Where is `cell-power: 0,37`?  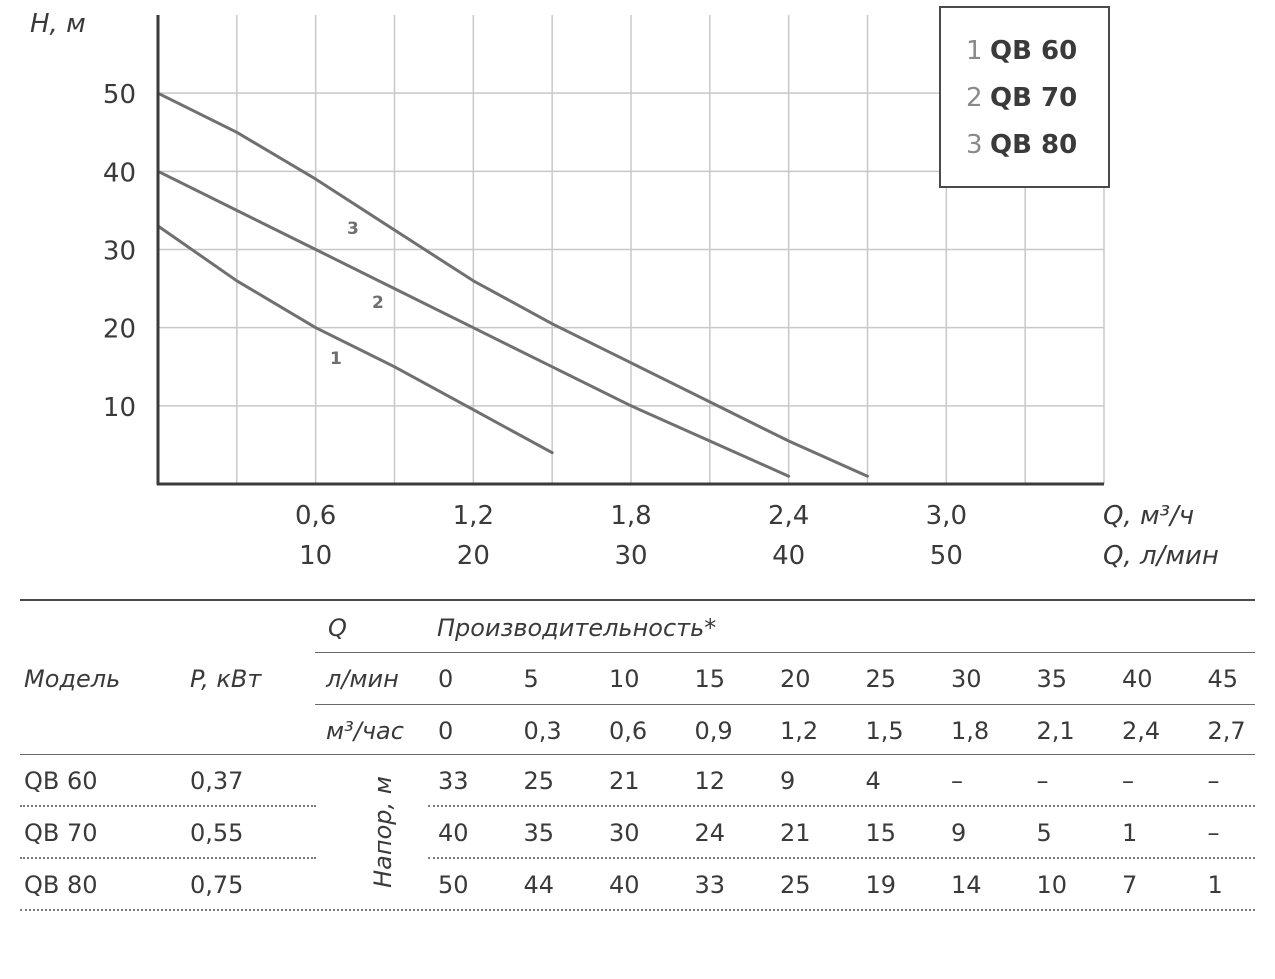
cell-power: 0,37 is located at coordinates (217, 781).